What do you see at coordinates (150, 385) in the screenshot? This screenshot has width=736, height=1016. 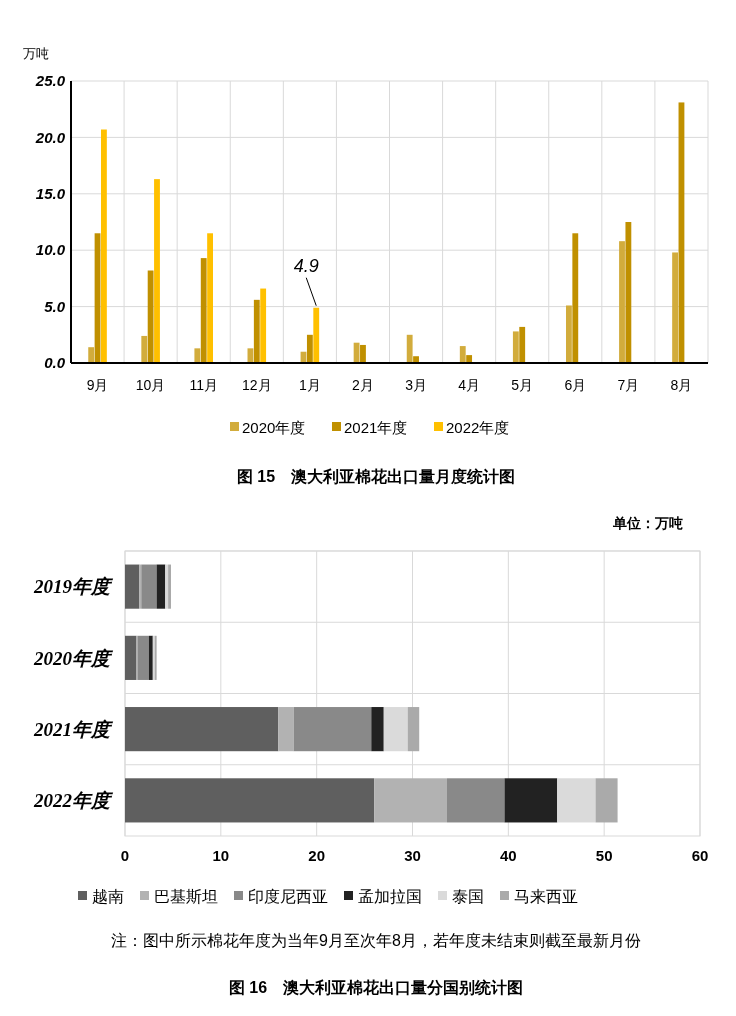 I see `x-tick-label: 10月` at bounding box center [150, 385].